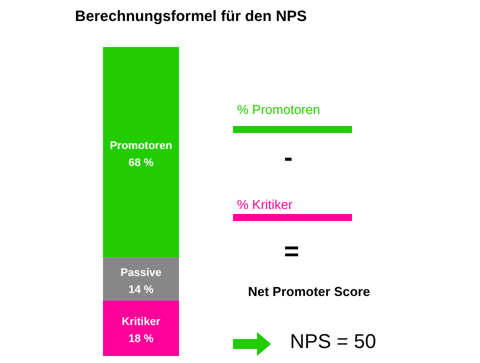 The image size is (480, 363). I want to click on text: NPS = 50, so click(333, 342).